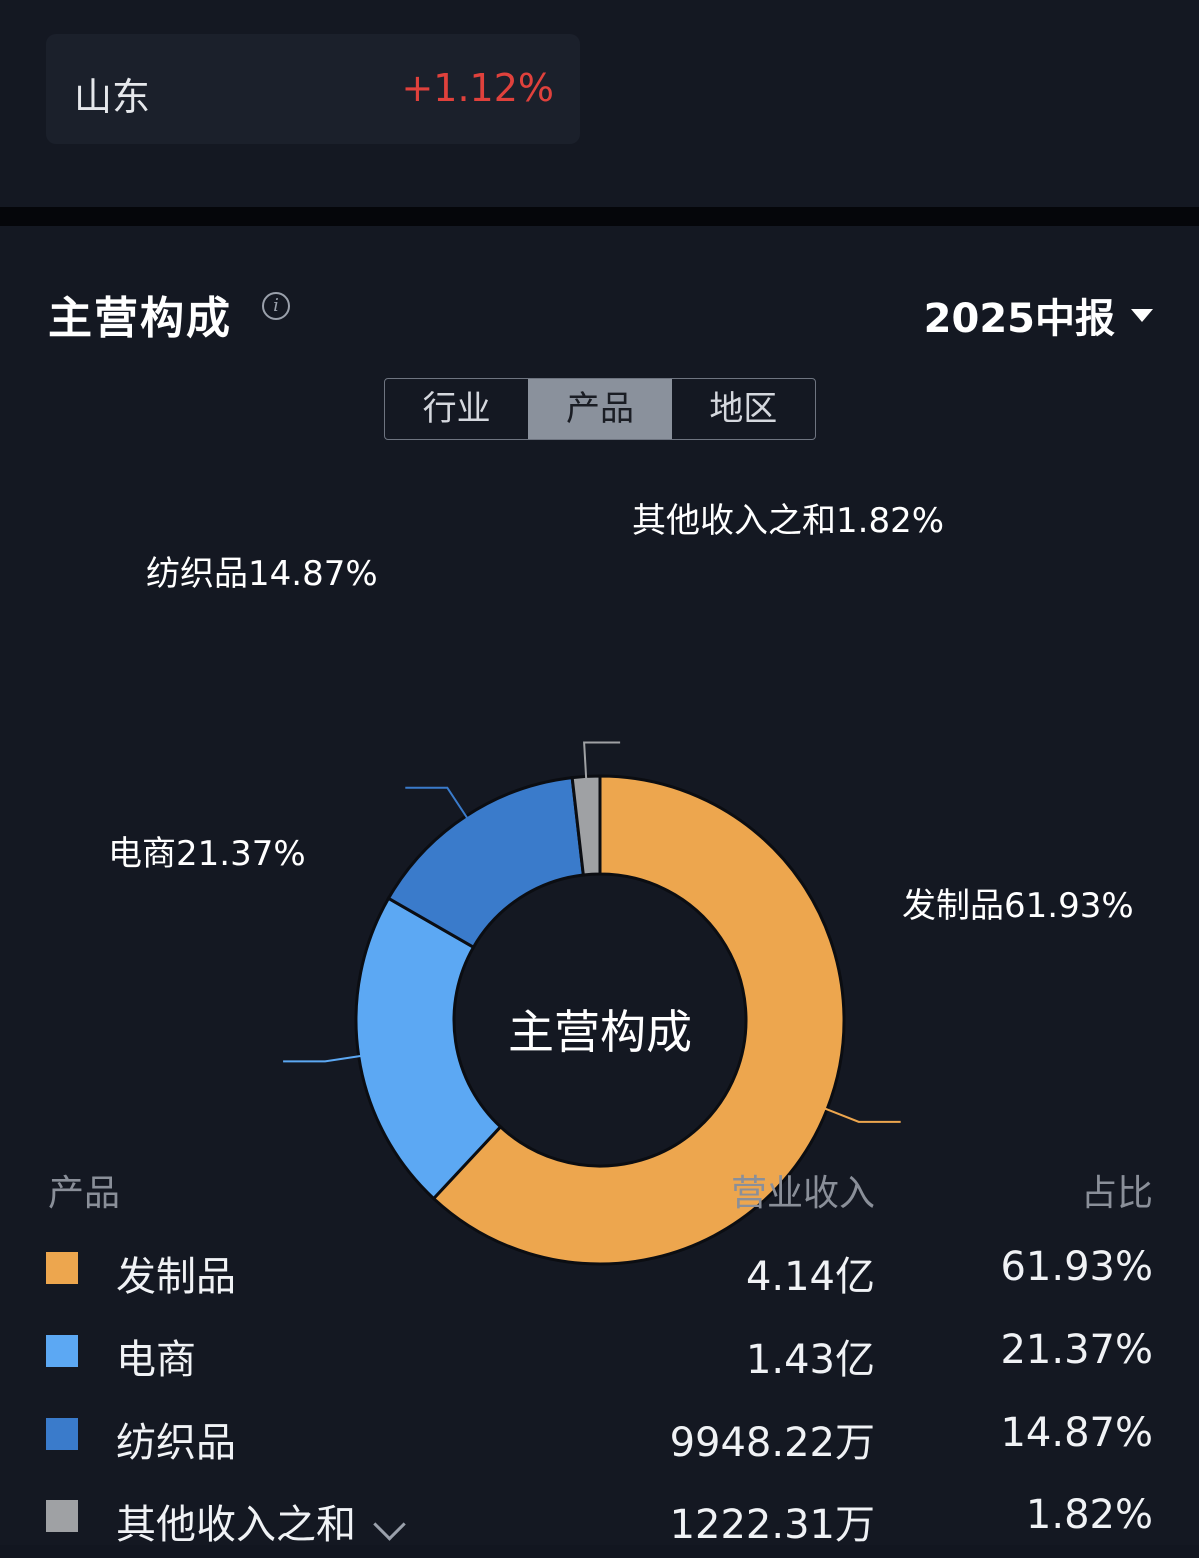 Image resolution: width=1199 pixels, height=1558 pixels. I want to click on tab-industry: 行业, so click(456, 409).